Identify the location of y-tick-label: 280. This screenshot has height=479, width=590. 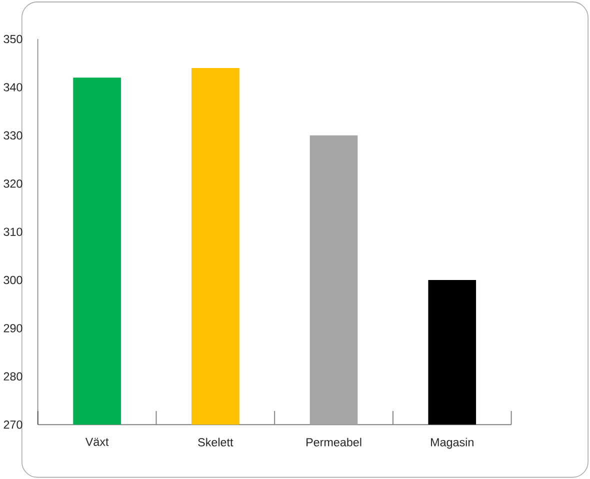
(13, 376).